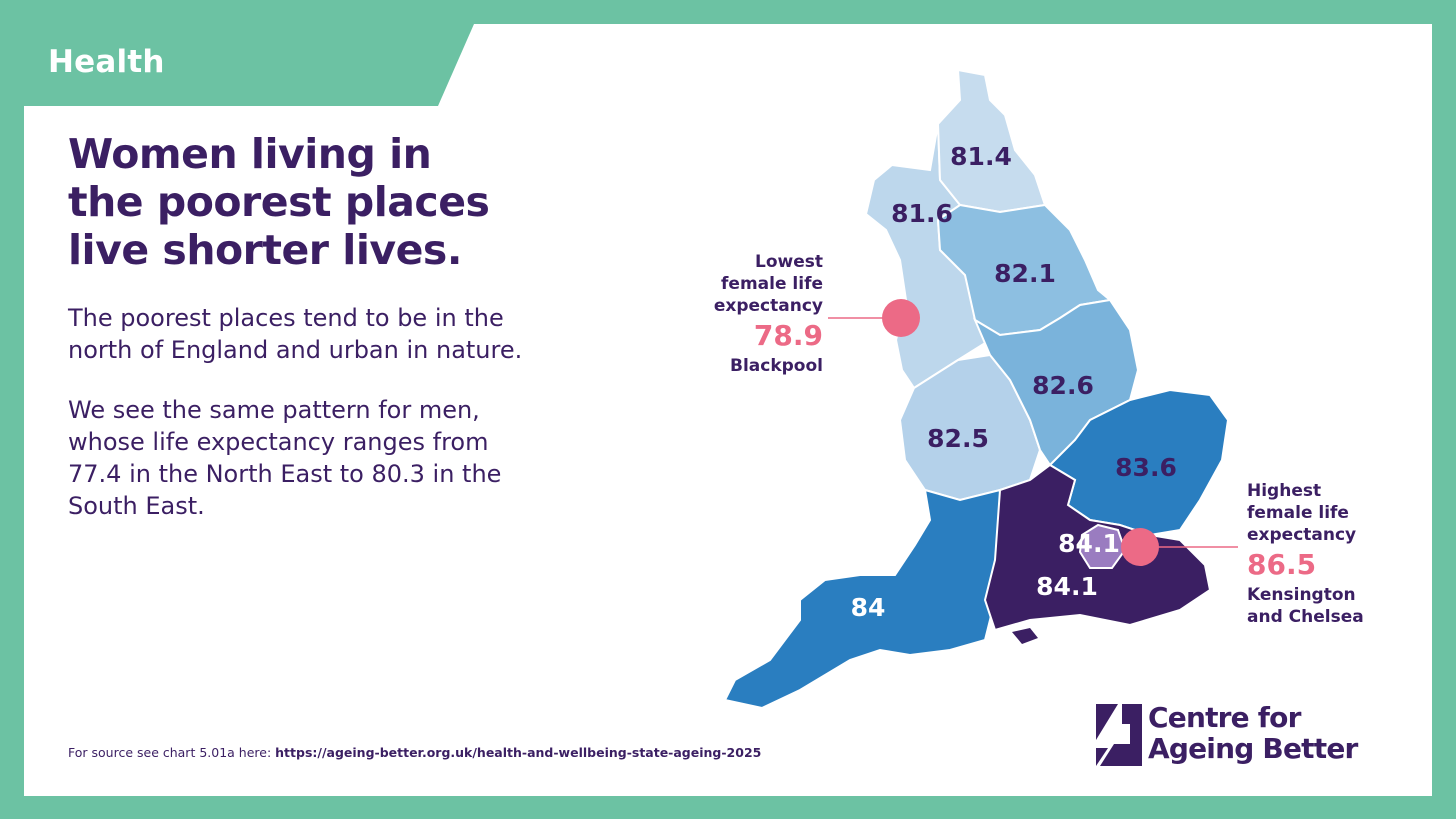 Image resolution: width=1456 pixels, height=819 pixels. Describe the element at coordinates (789, 262) in the screenshot. I see `lowest-label-line-1: Lowest` at that location.